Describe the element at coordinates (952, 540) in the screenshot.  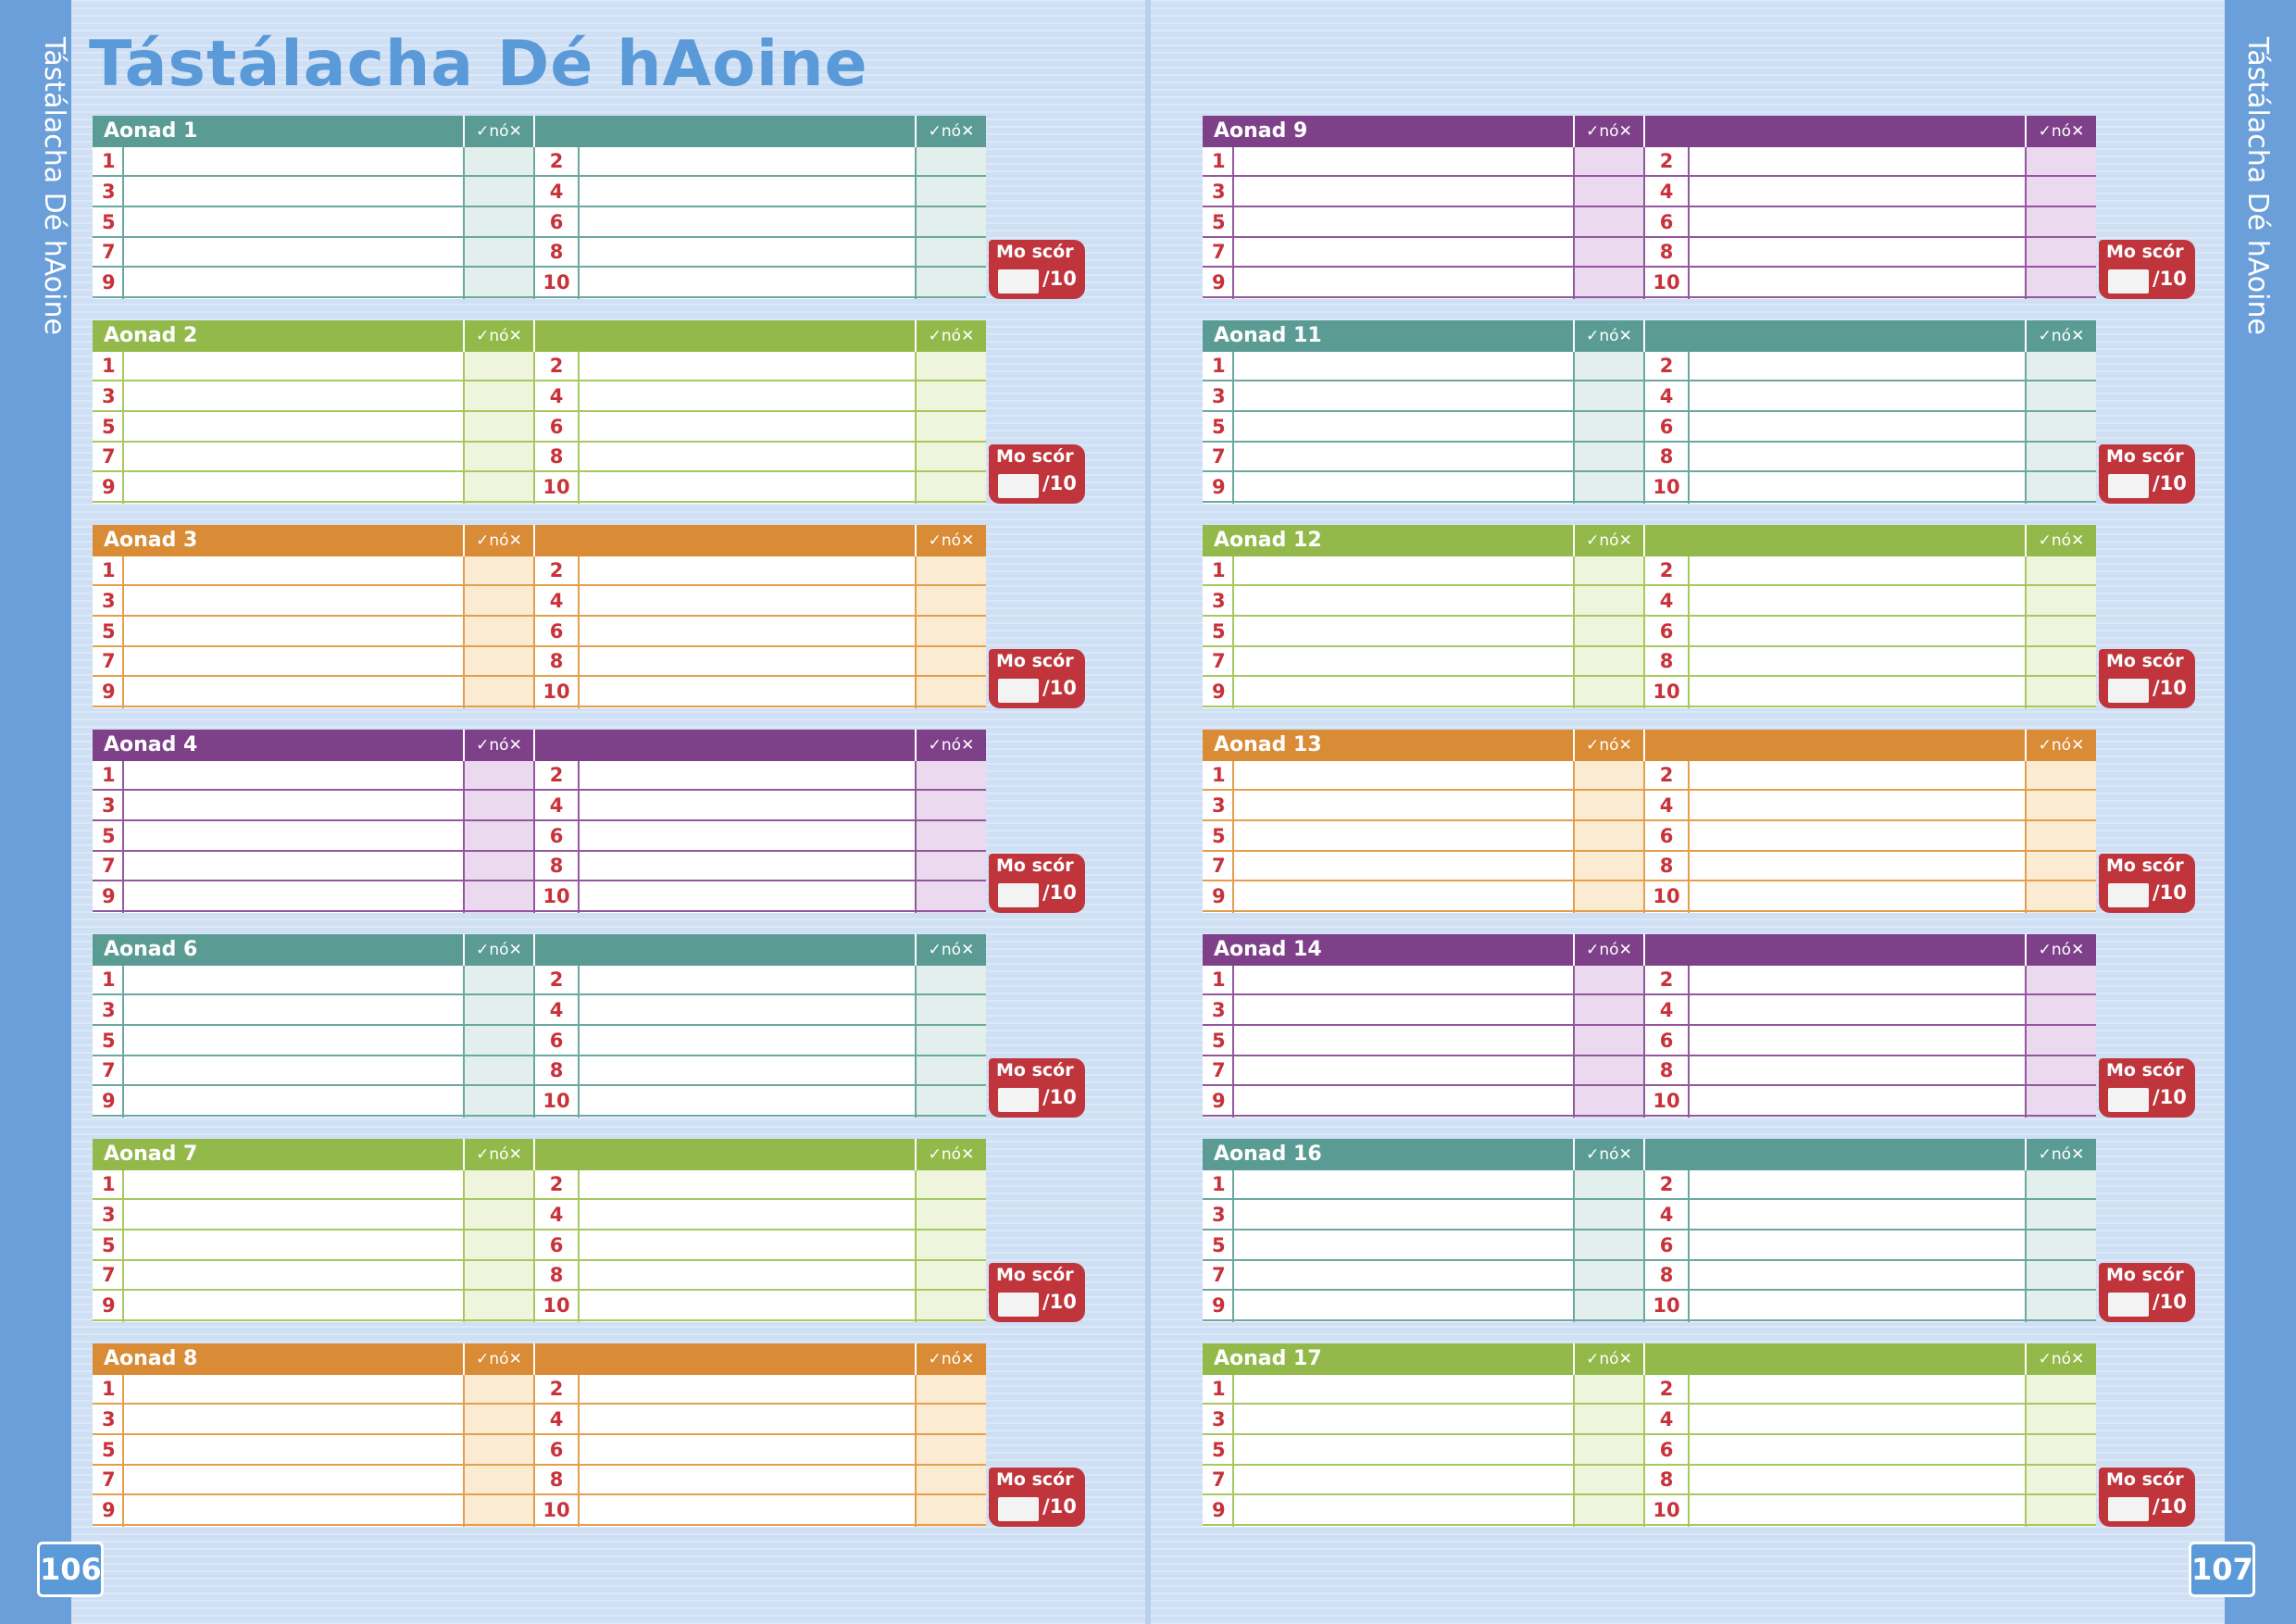
I see `check-header: ✓nó✕` at that location.